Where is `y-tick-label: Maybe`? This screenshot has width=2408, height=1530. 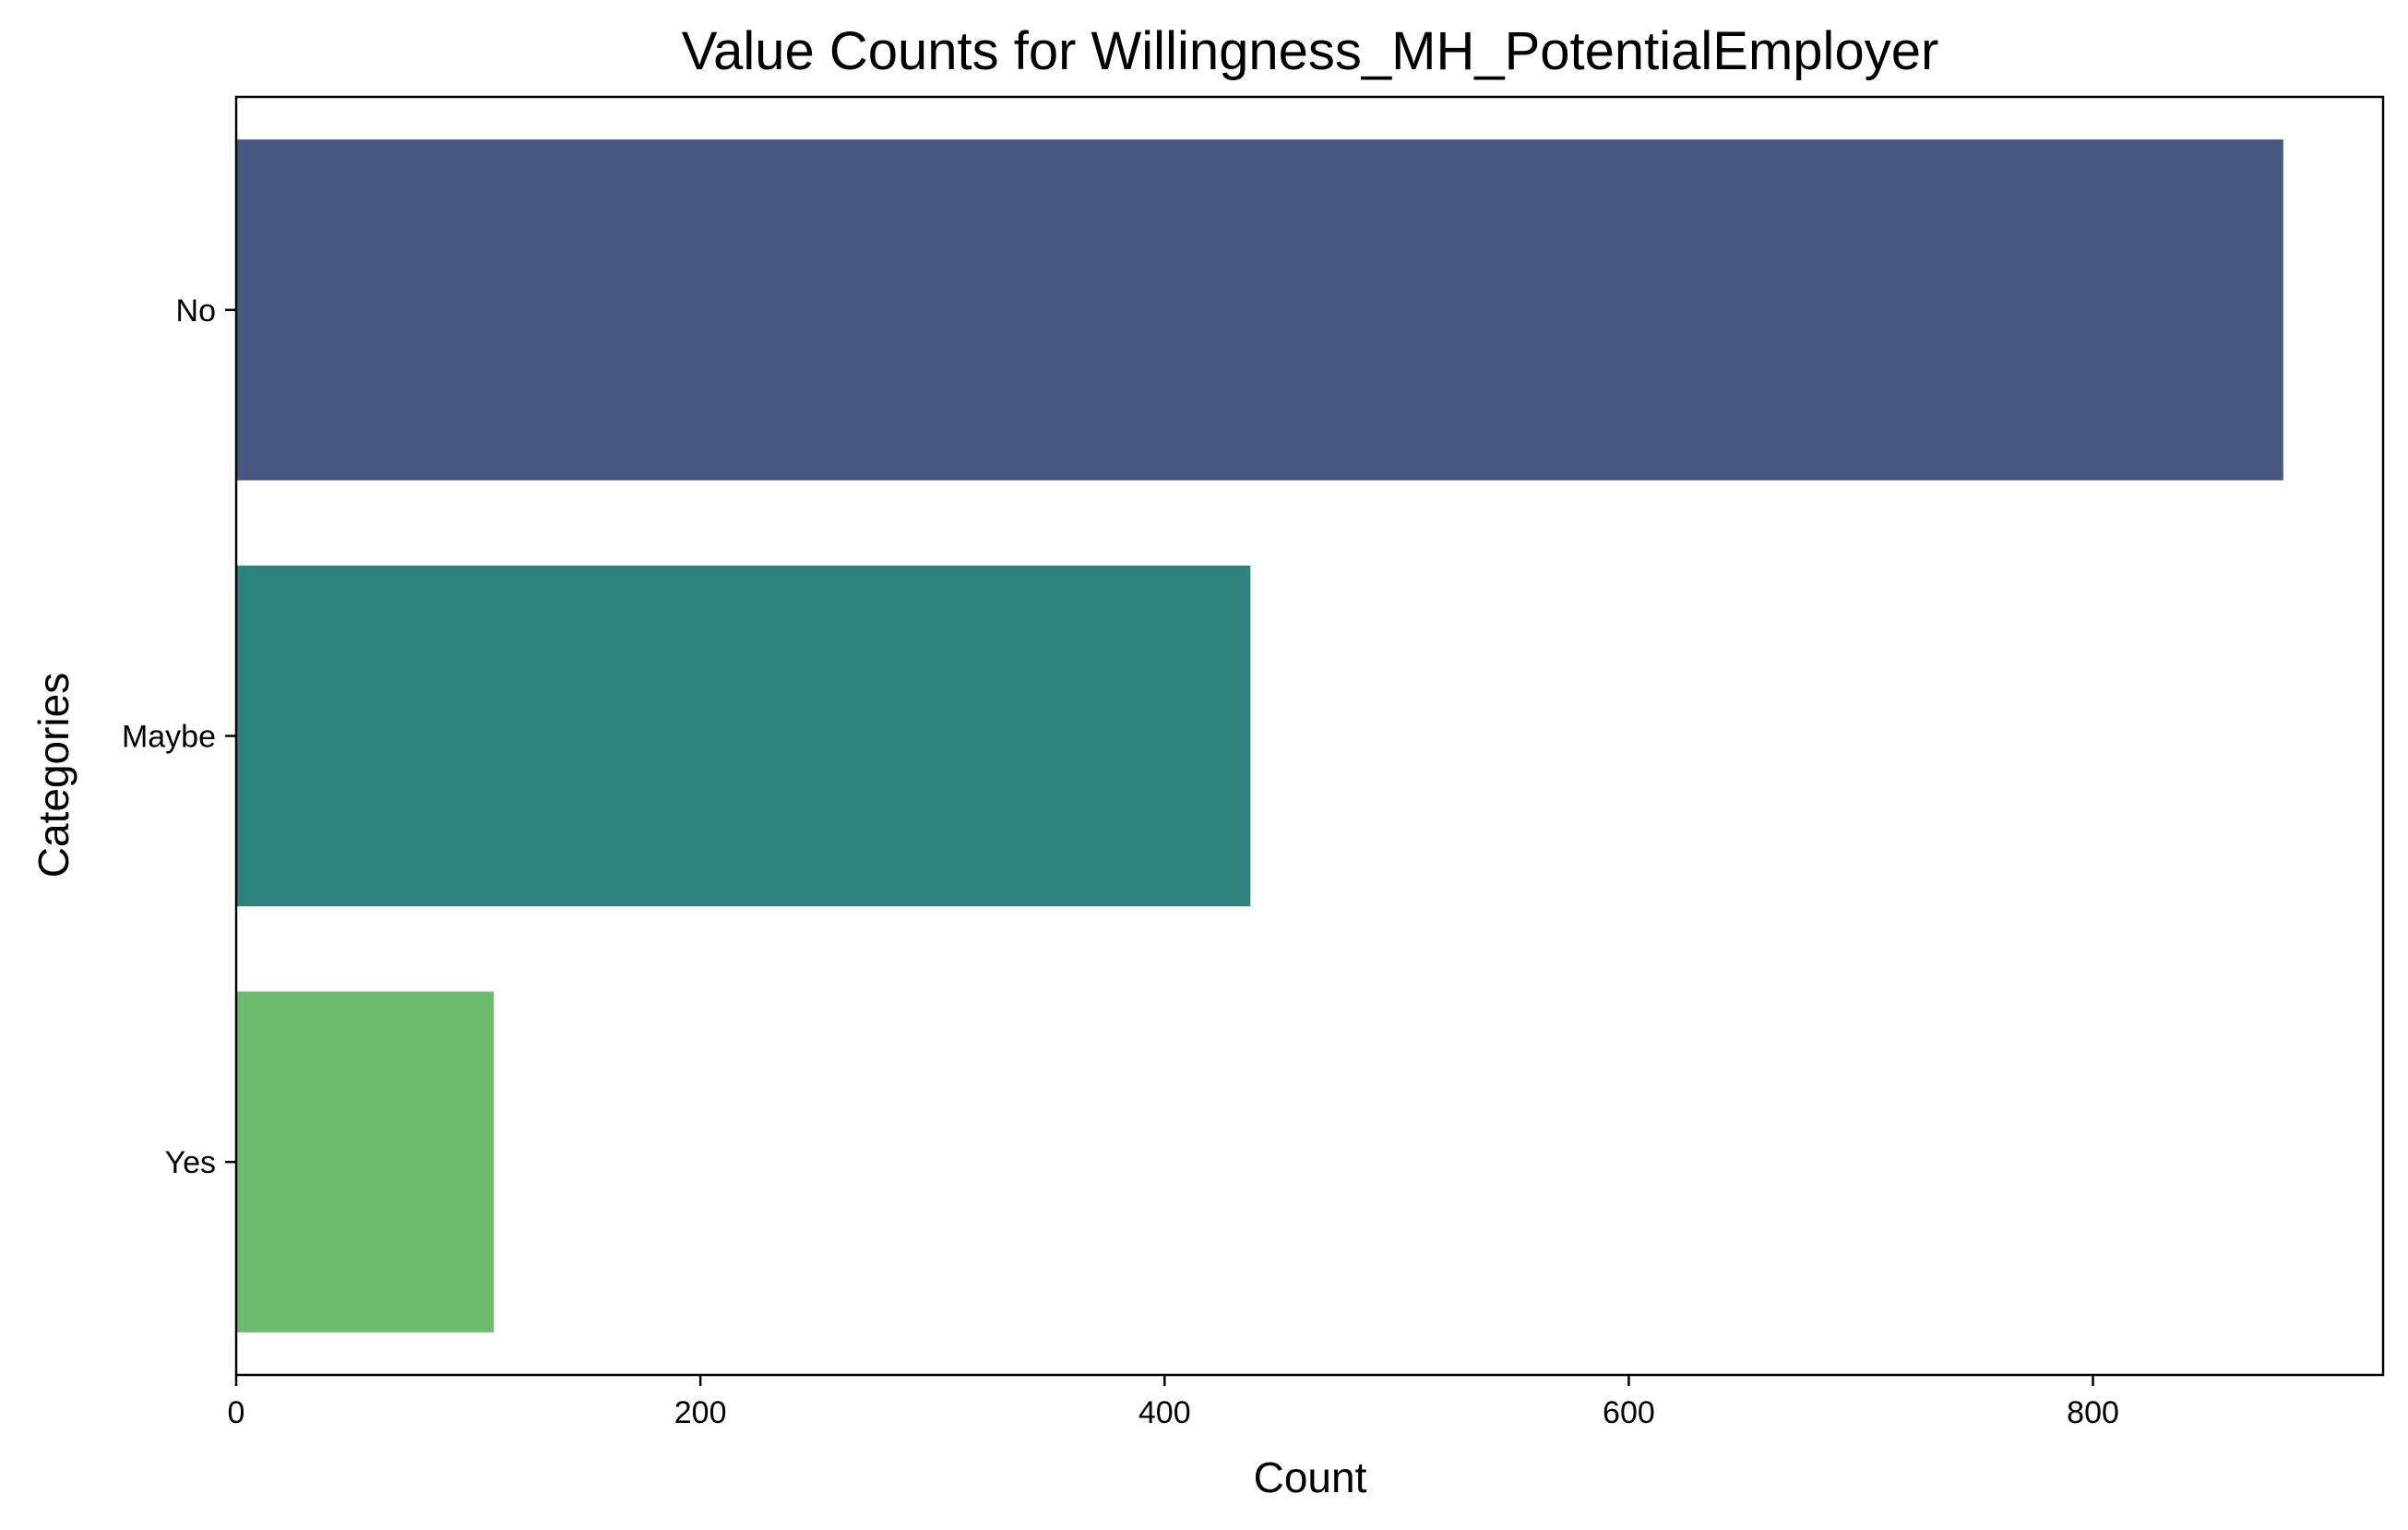 y-tick-label: Maybe is located at coordinates (169, 737).